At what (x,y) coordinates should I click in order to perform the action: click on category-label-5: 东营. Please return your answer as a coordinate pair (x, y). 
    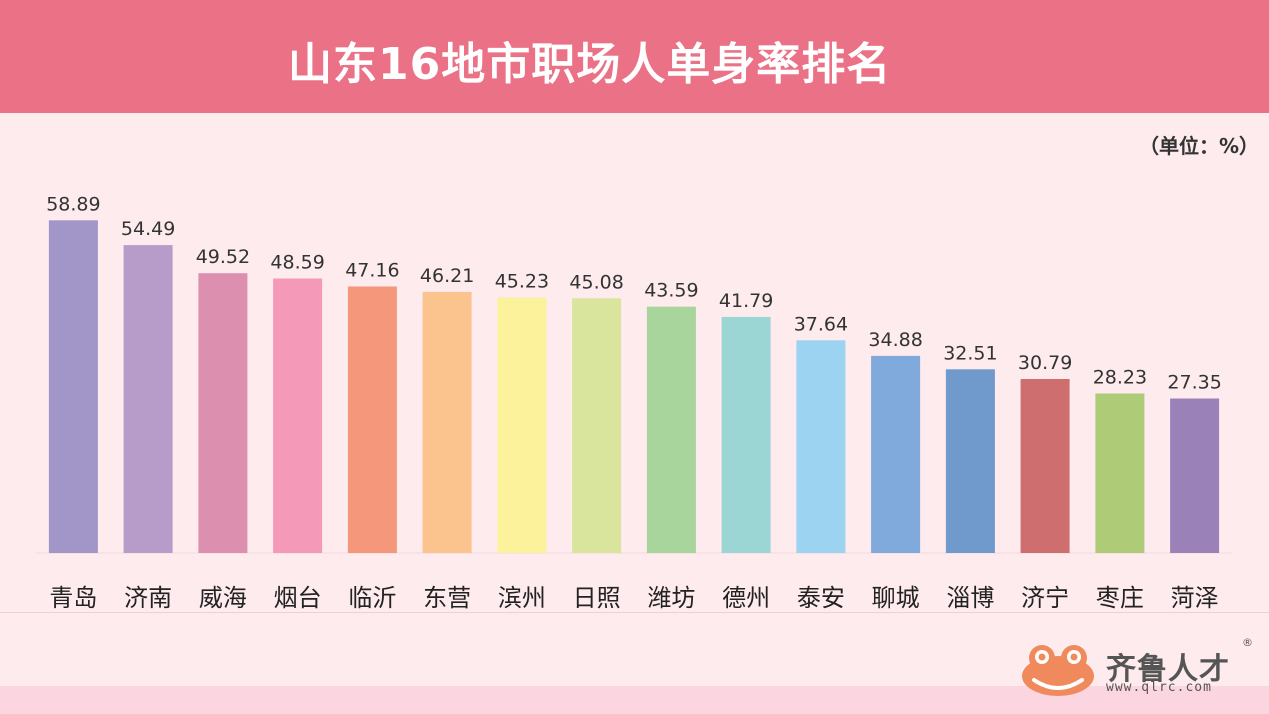
    Looking at the image, I should click on (447, 598).